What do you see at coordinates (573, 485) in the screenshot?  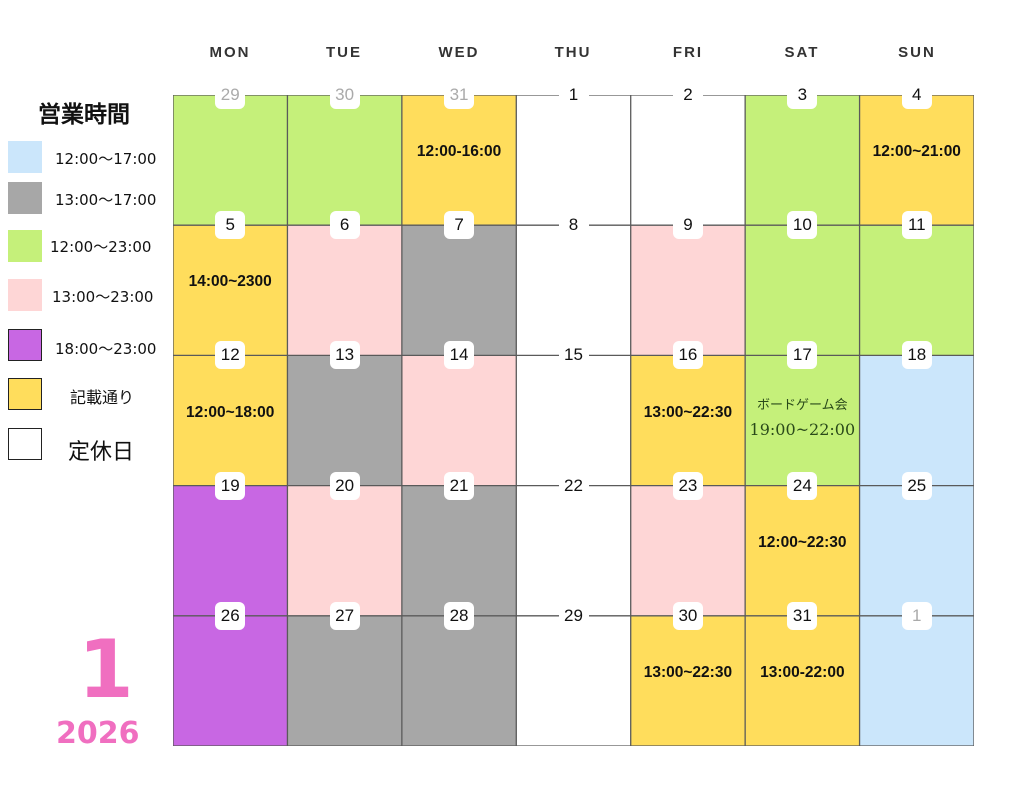 I see `day-number: 22` at bounding box center [573, 485].